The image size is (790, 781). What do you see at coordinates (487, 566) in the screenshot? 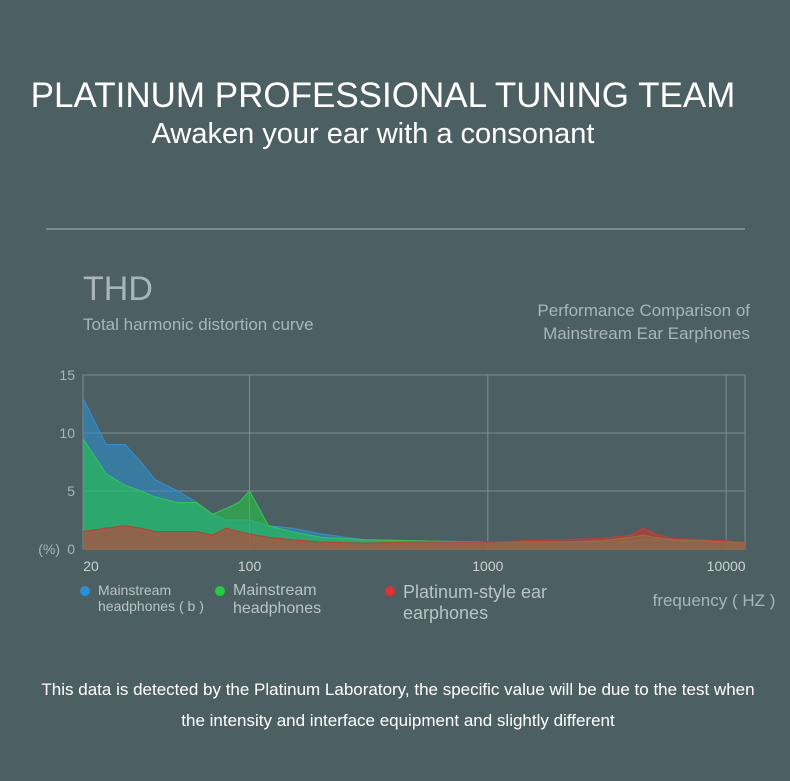
I see `x-tick-label: 1000` at bounding box center [487, 566].